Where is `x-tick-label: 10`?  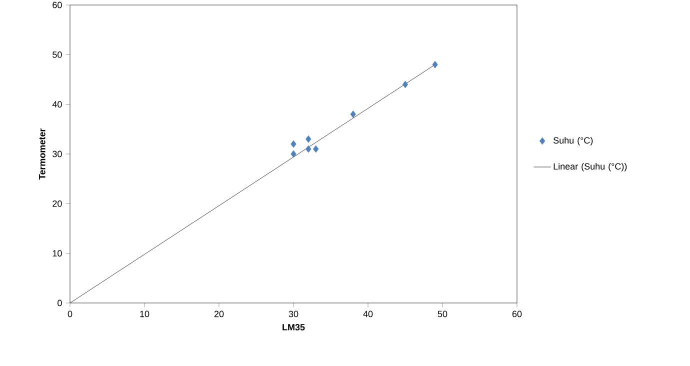
x-tick-label: 10 is located at coordinates (145, 314).